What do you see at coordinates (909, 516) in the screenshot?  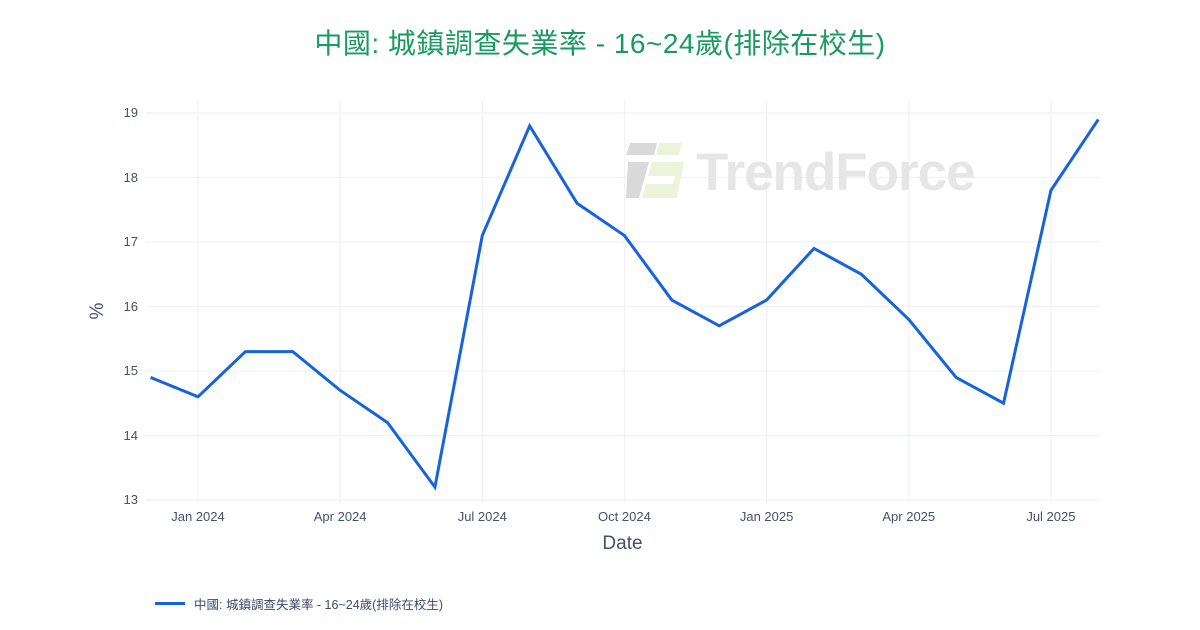 I see `x-tick-label: Apr 2025` at bounding box center [909, 516].